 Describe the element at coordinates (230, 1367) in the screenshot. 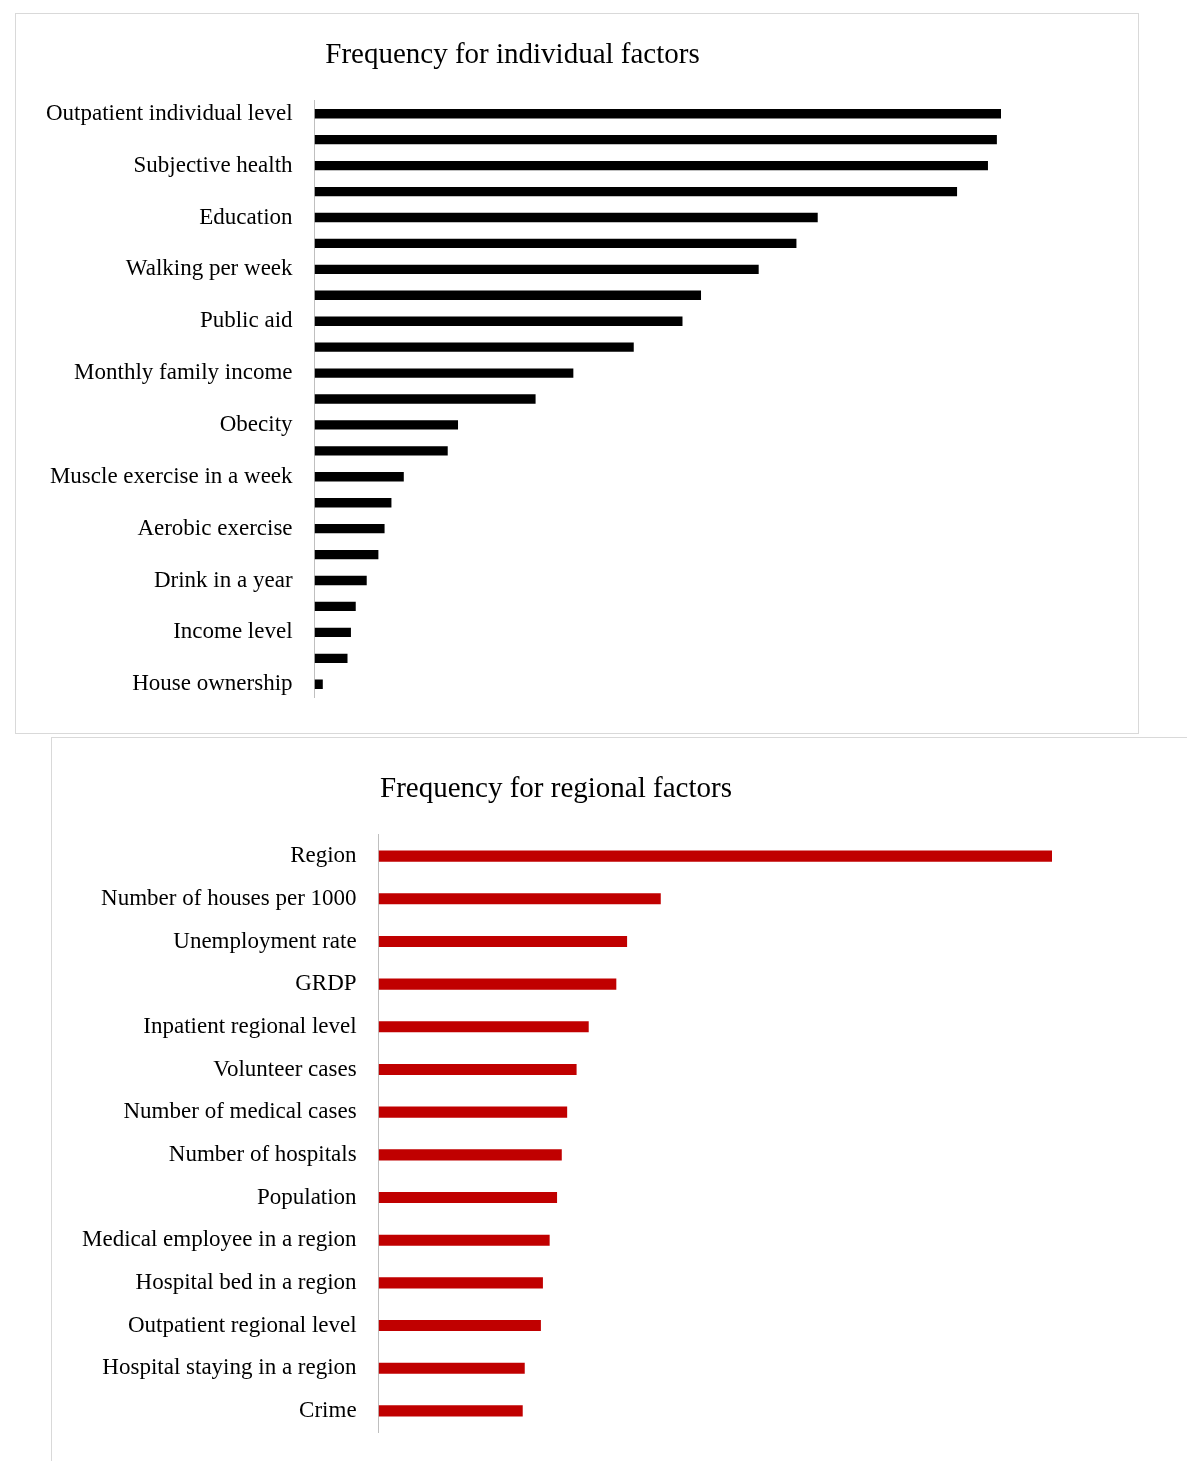

I see `y-tick-label: Hospital staying in a region` at that location.